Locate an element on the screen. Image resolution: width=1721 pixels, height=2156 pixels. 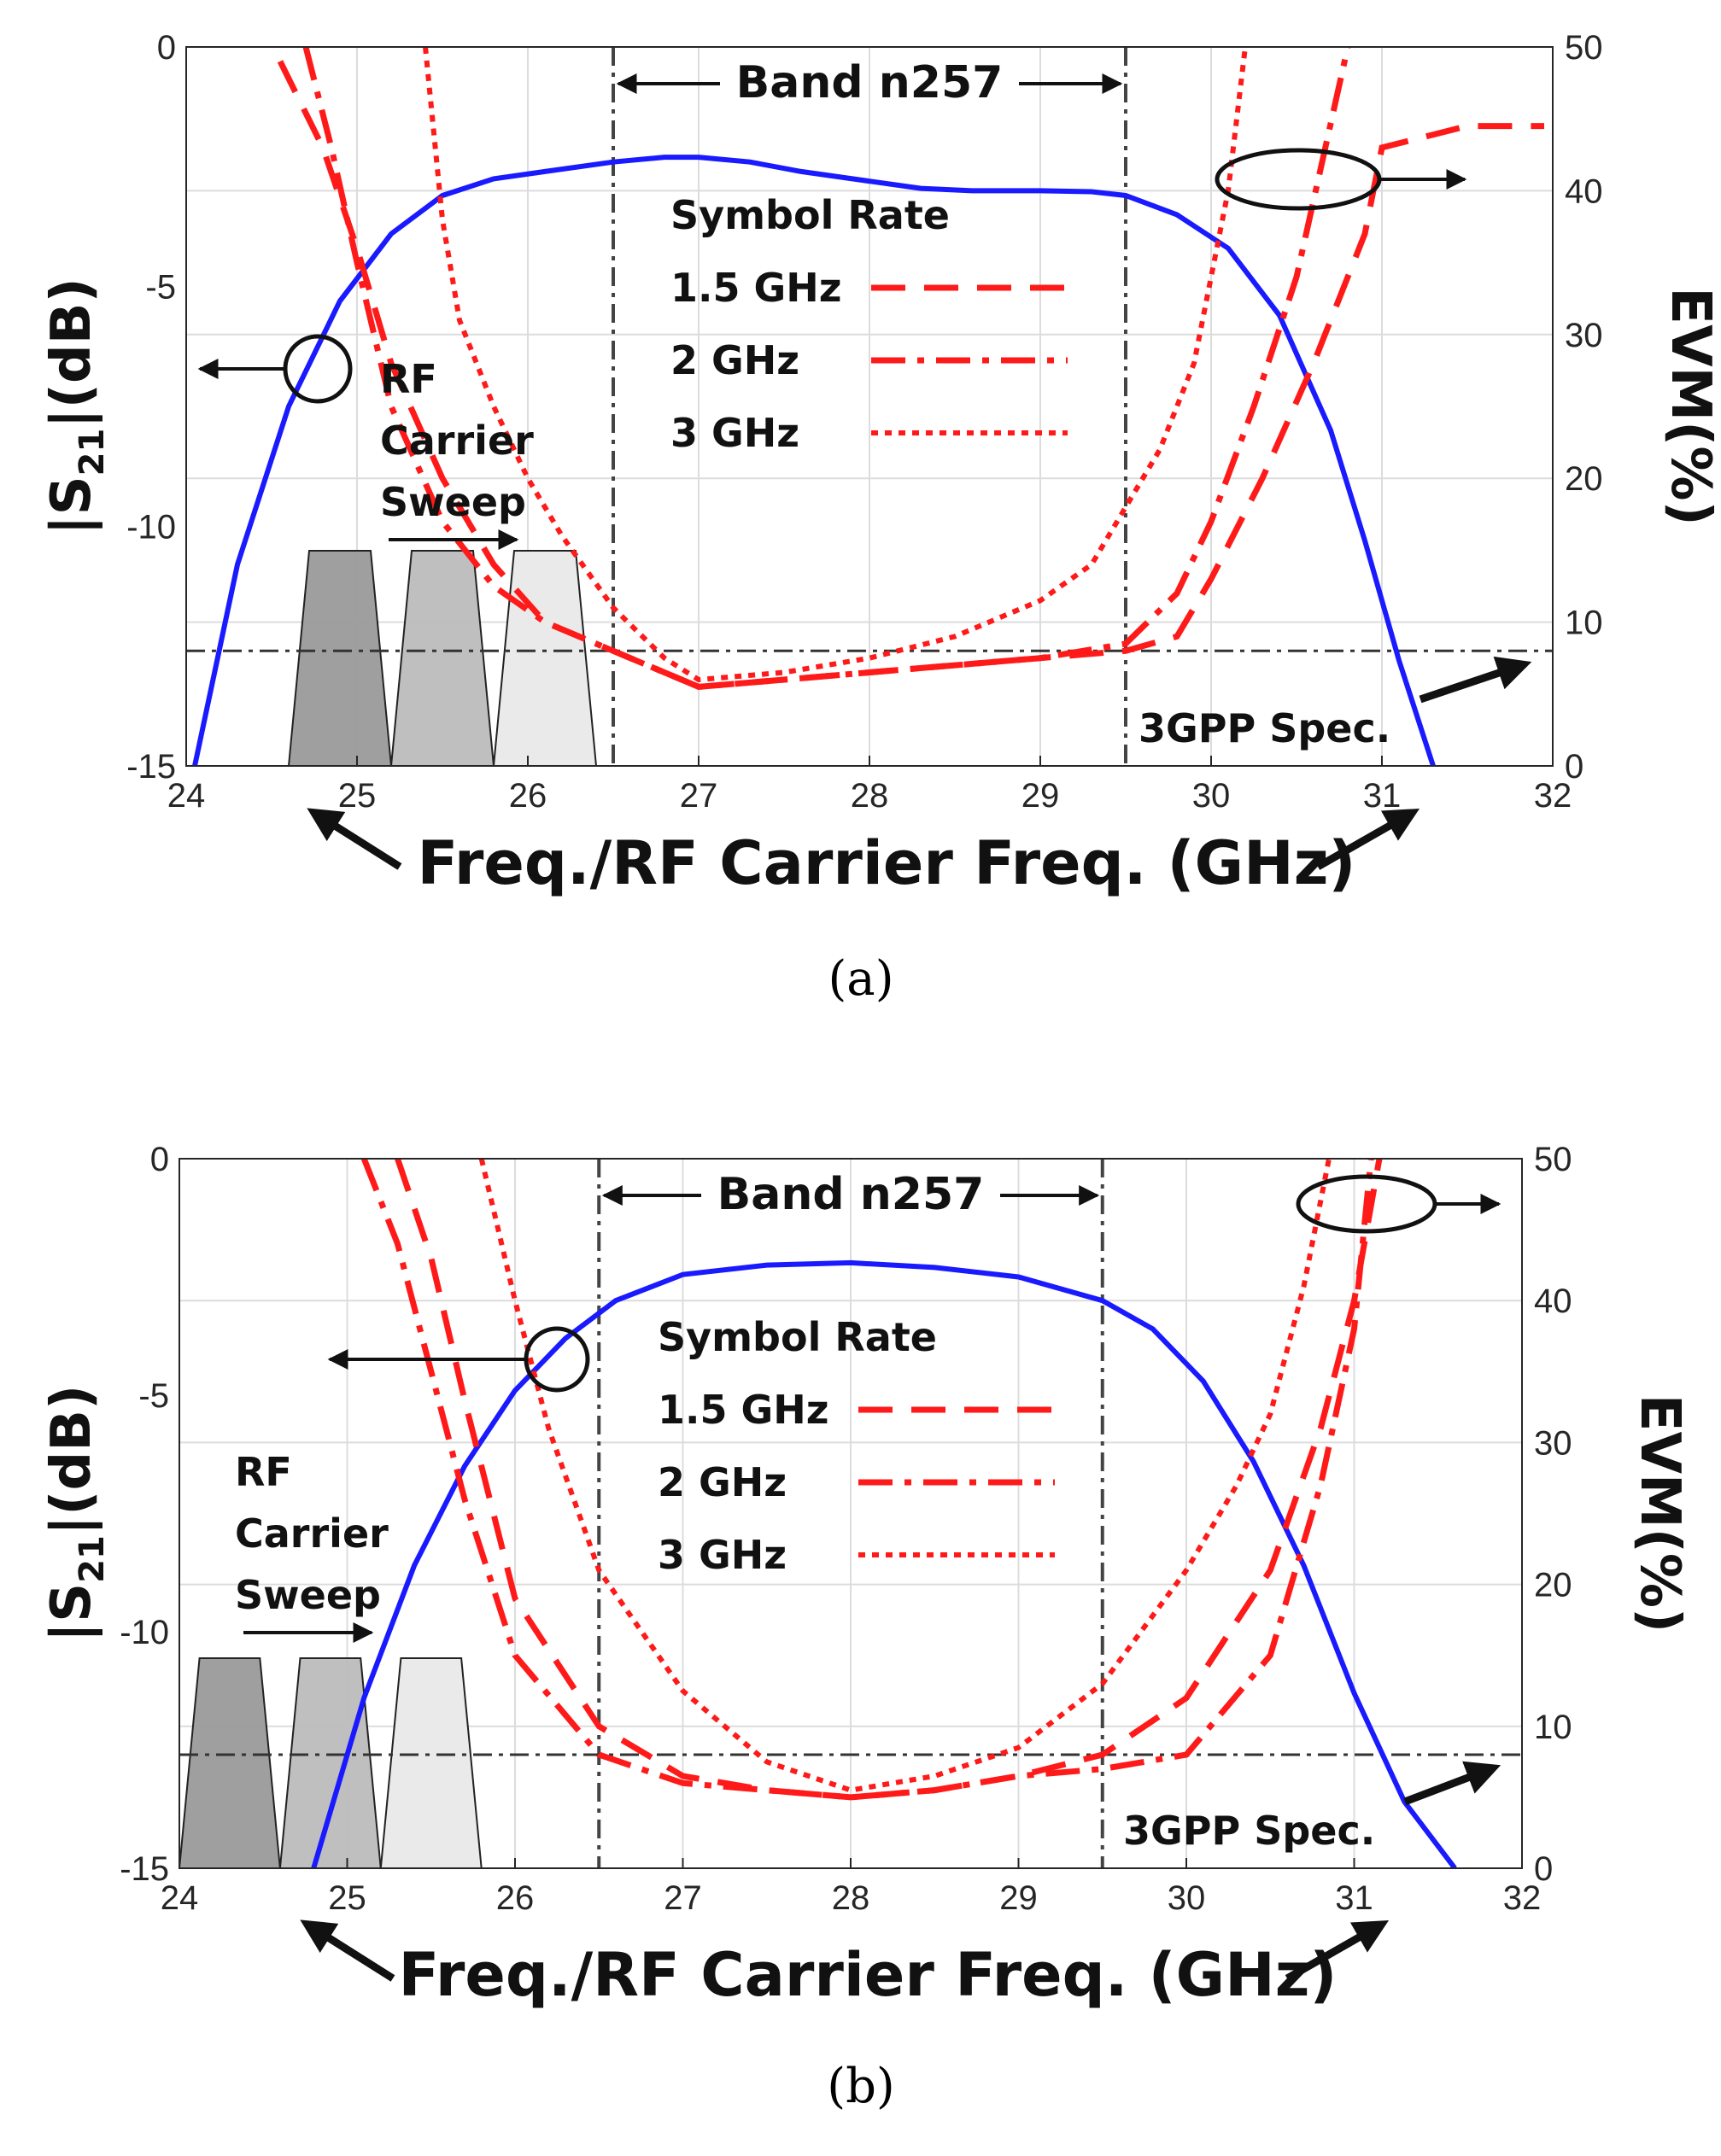
figure-caption: (a) is located at coordinates (860, 979).